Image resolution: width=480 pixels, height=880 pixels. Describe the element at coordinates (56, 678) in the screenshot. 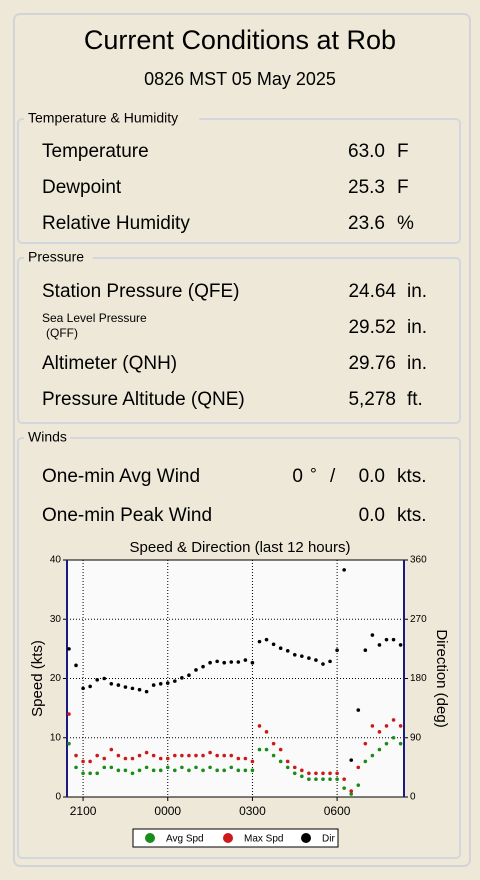

I see `y-tick-label: 20` at that location.